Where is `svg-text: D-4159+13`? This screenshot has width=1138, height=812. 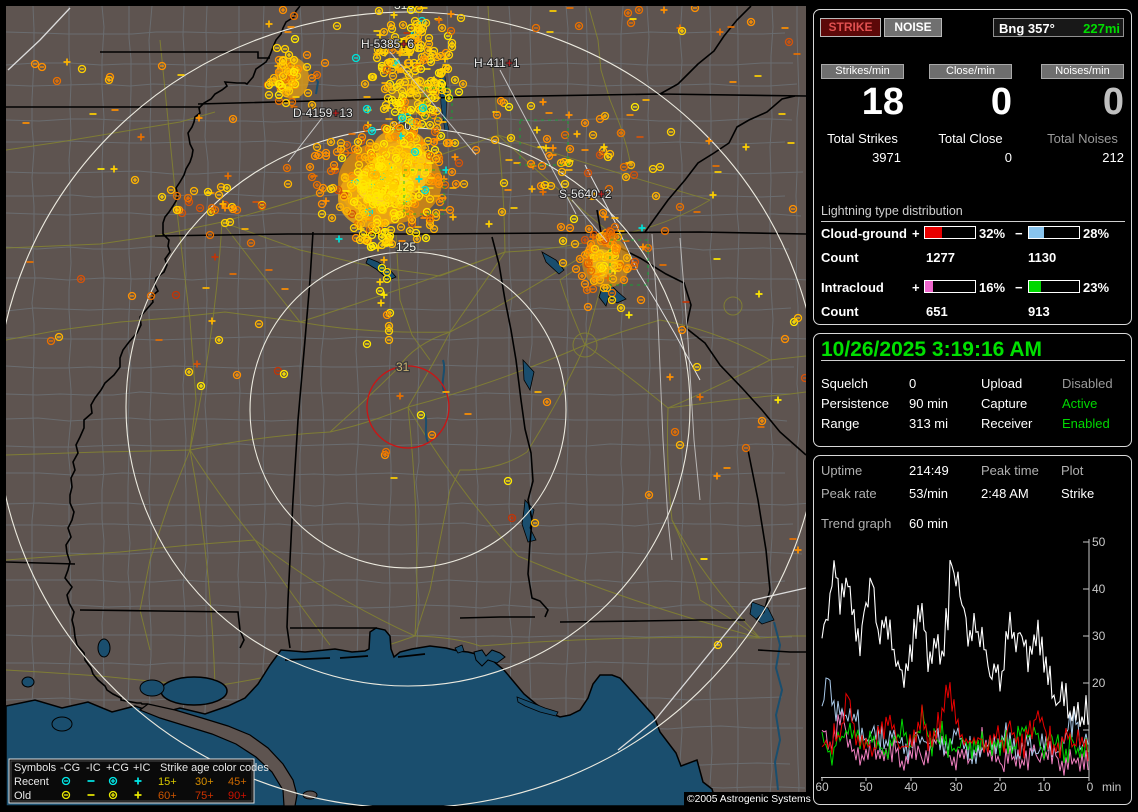
svg-text: D-4159+13 is located at coordinates (323, 113).